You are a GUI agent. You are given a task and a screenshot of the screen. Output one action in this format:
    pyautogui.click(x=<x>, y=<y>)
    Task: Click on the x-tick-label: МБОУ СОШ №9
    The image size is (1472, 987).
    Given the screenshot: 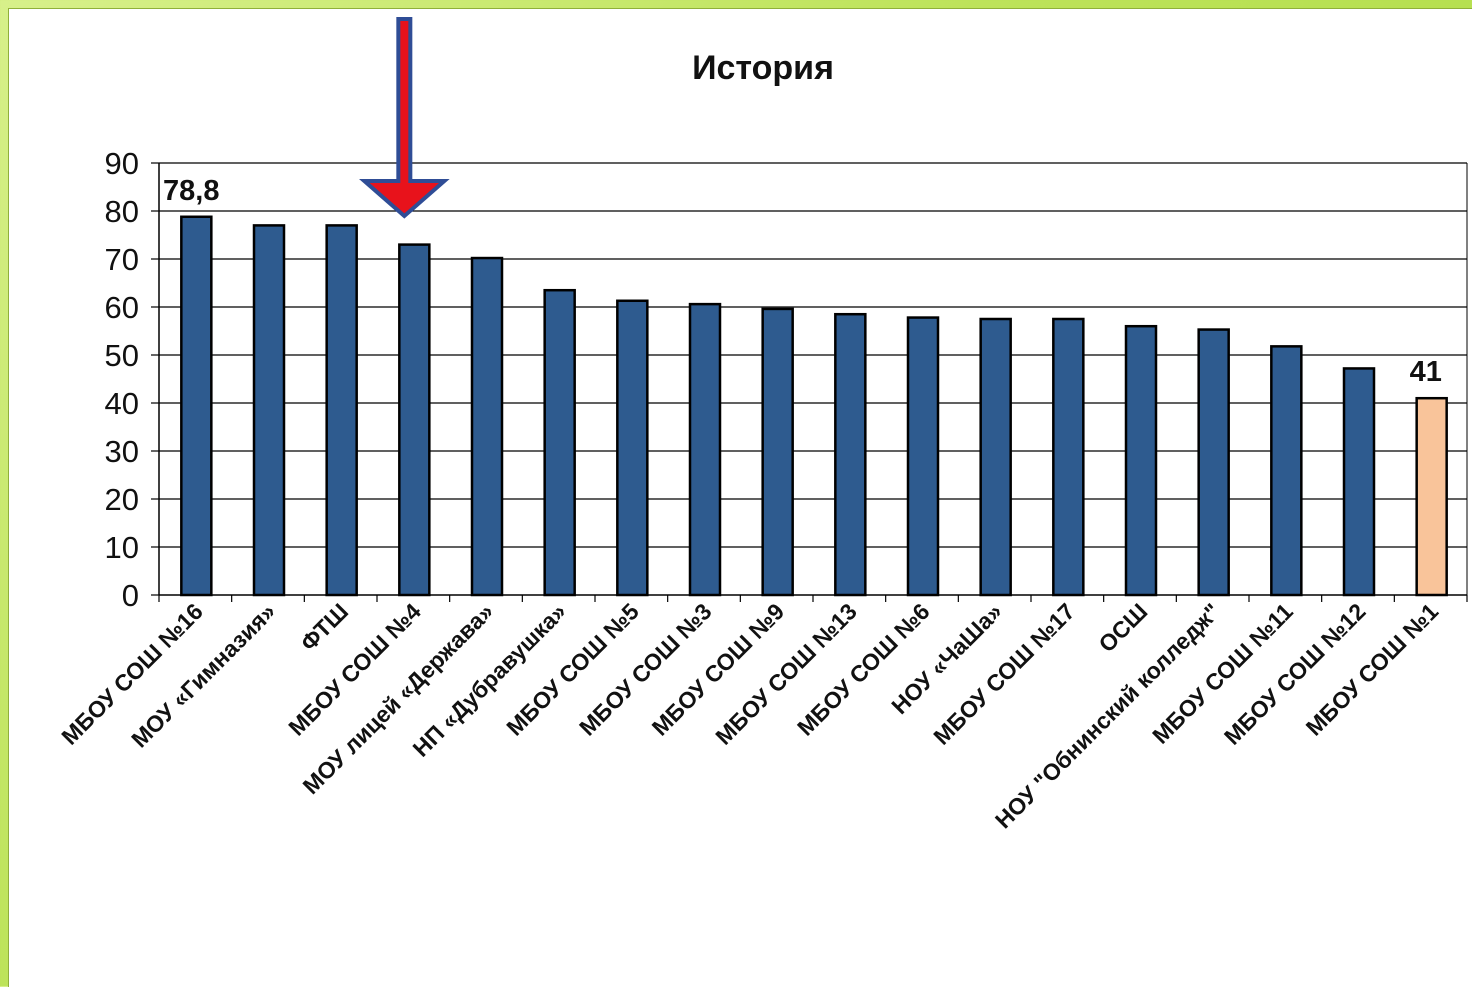 What is the action you would take?
    pyautogui.click(x=718, y=669)
    